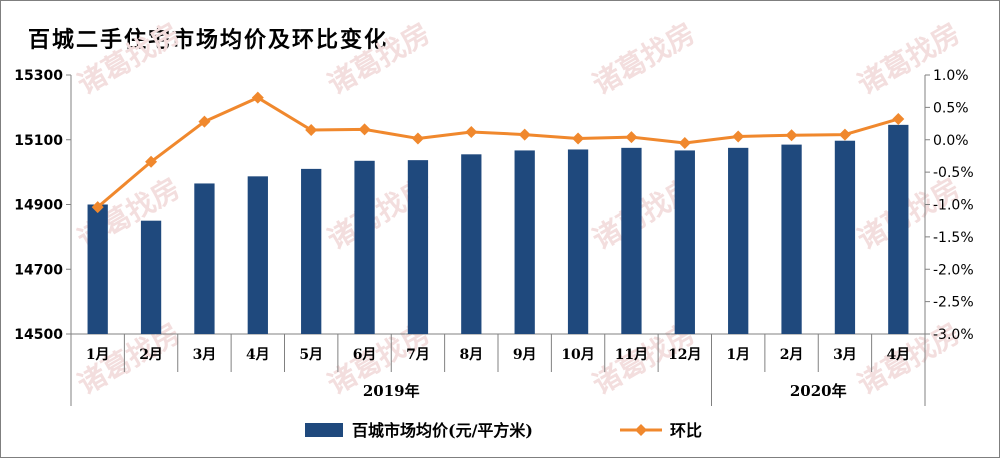 The height and width of the screenshot is (458, 1000). Describe the element at coordinates (684, 355) in the screenshot. I see `category-label: 12月` at that location.